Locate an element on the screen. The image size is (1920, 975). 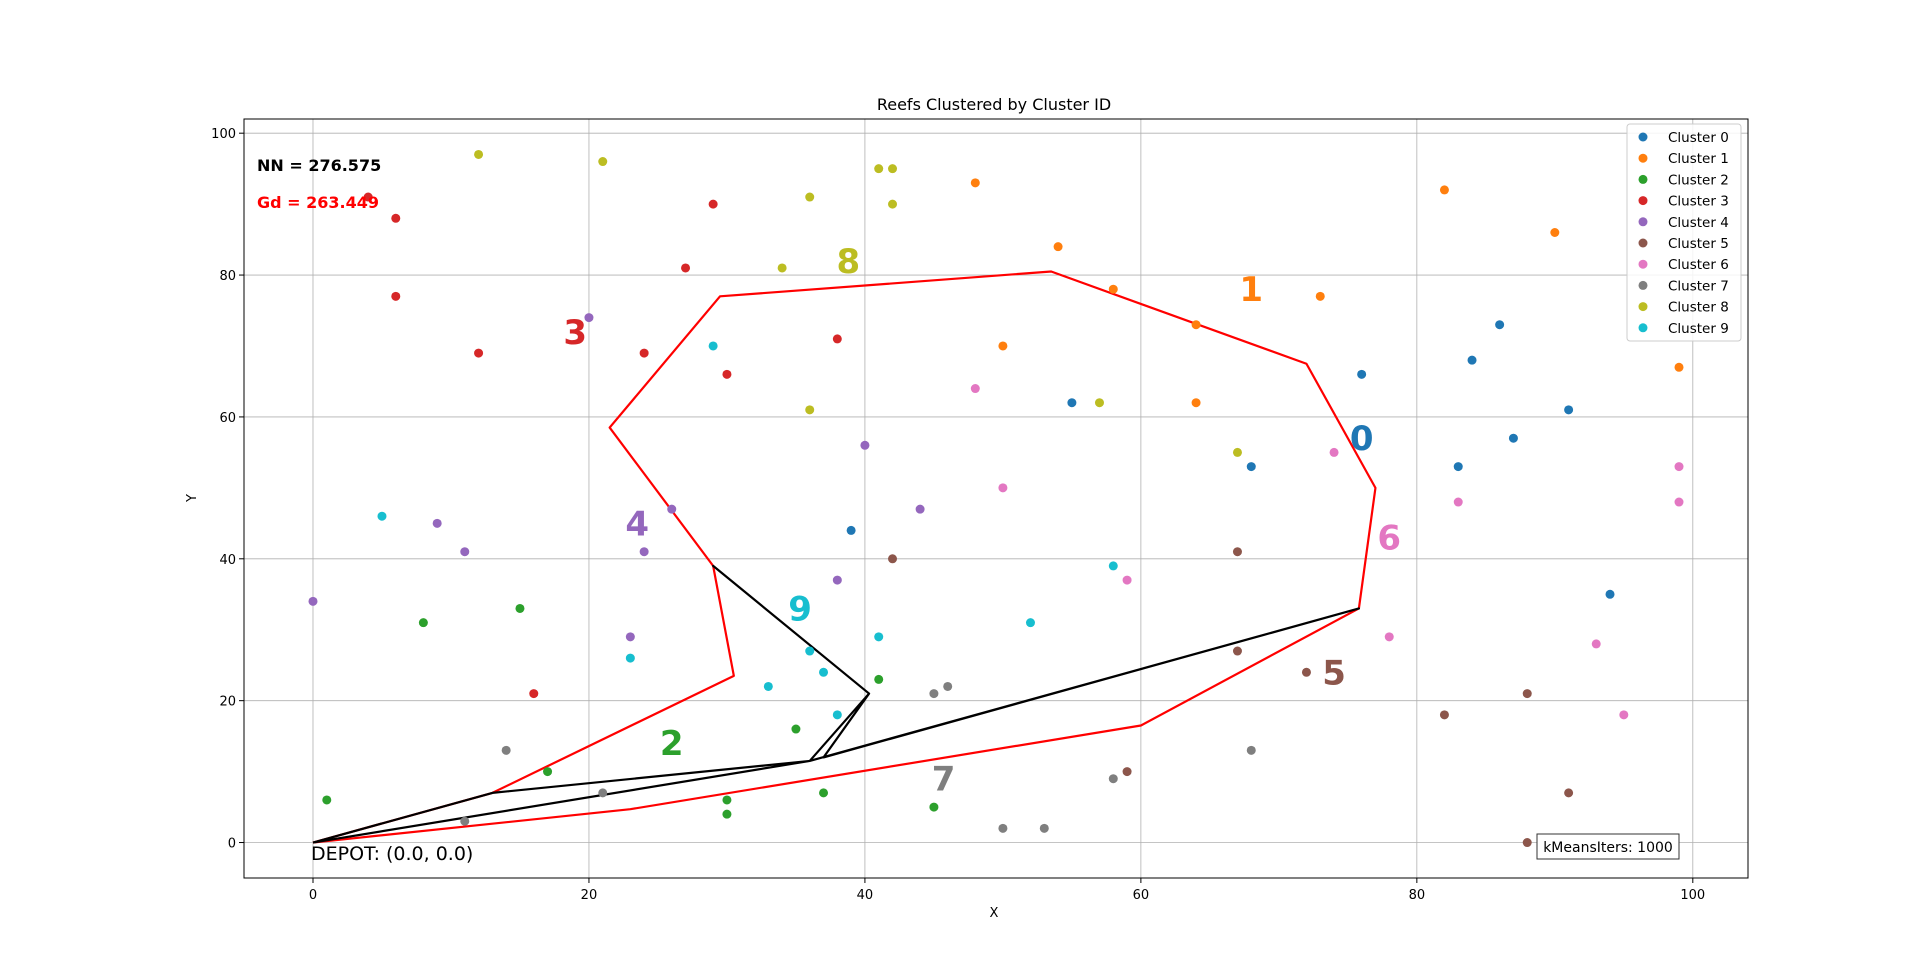
cluster-id-label: 6 is located at coordinates (1389, 539).